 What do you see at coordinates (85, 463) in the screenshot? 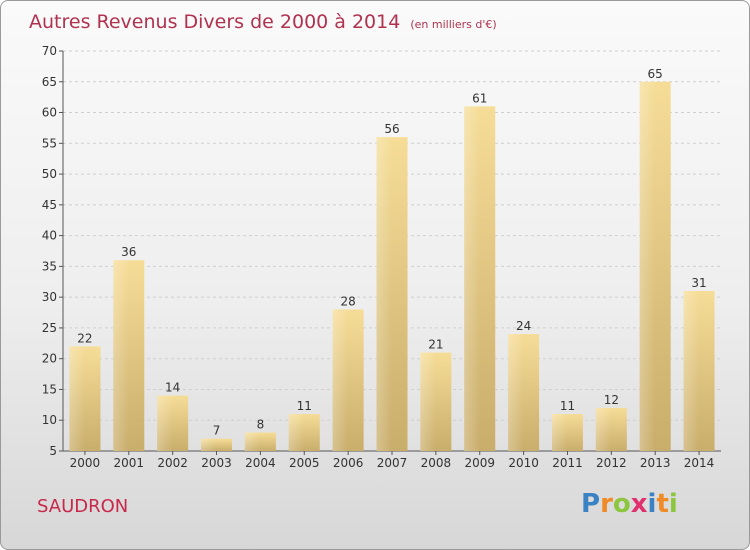
I see `x-tick-label: 2000` at bounding box center [85, 463].